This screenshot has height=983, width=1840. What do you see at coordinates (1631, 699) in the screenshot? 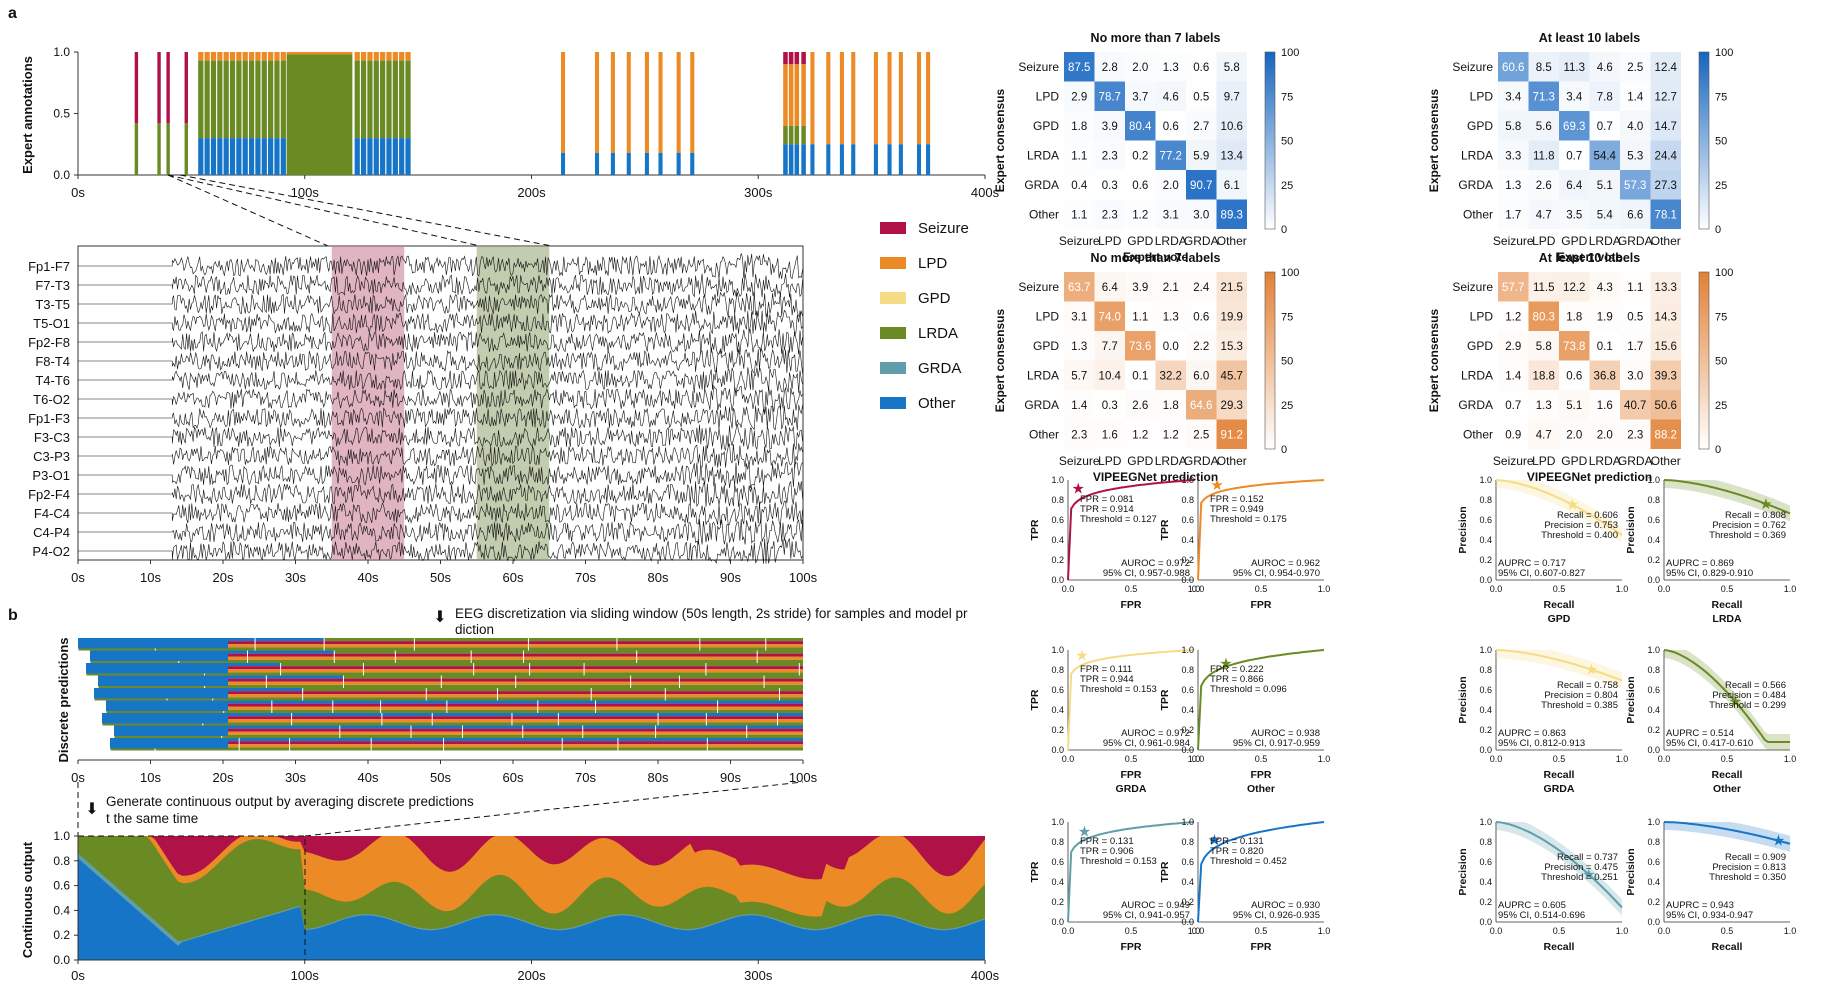
I see `mini-ylabel: Precision` at bounding box center [1631, 699].